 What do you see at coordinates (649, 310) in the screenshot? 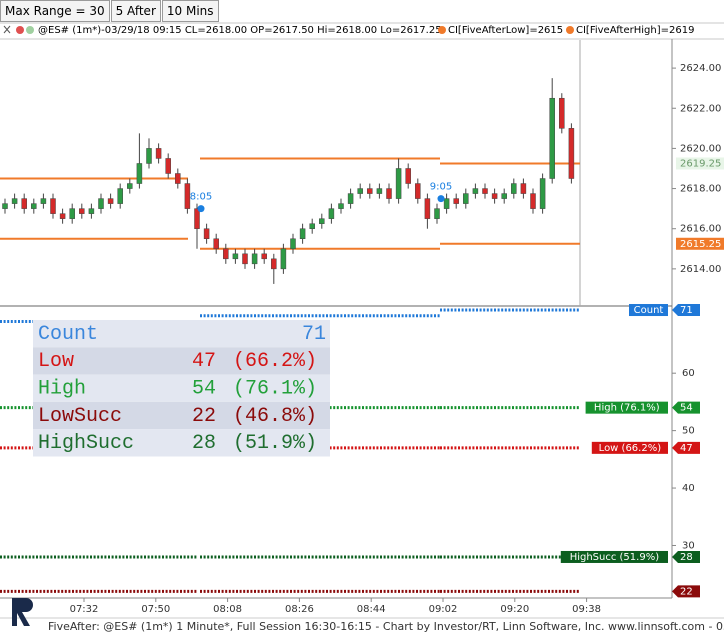
I see `name-tag-label: Count` at bounding box center [649, 310].